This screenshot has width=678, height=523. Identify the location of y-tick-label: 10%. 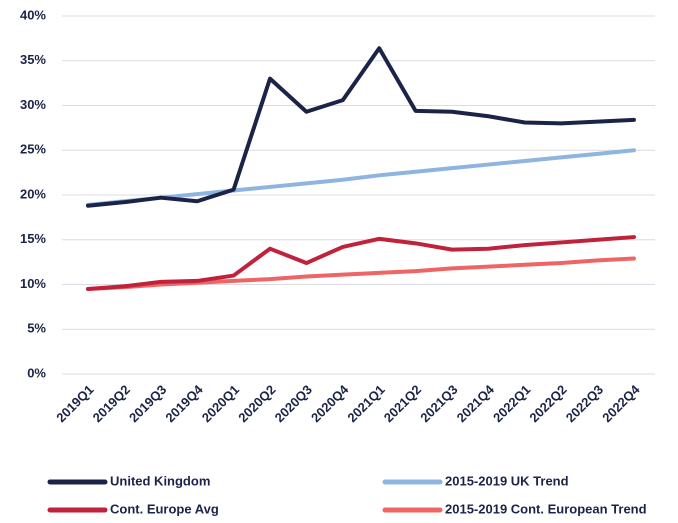
(33, 283).